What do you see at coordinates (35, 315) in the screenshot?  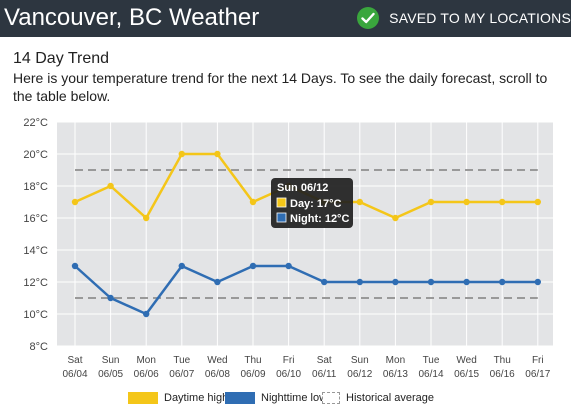 I see `y-tick-label: 10°C` at bounding box center [35, 315].